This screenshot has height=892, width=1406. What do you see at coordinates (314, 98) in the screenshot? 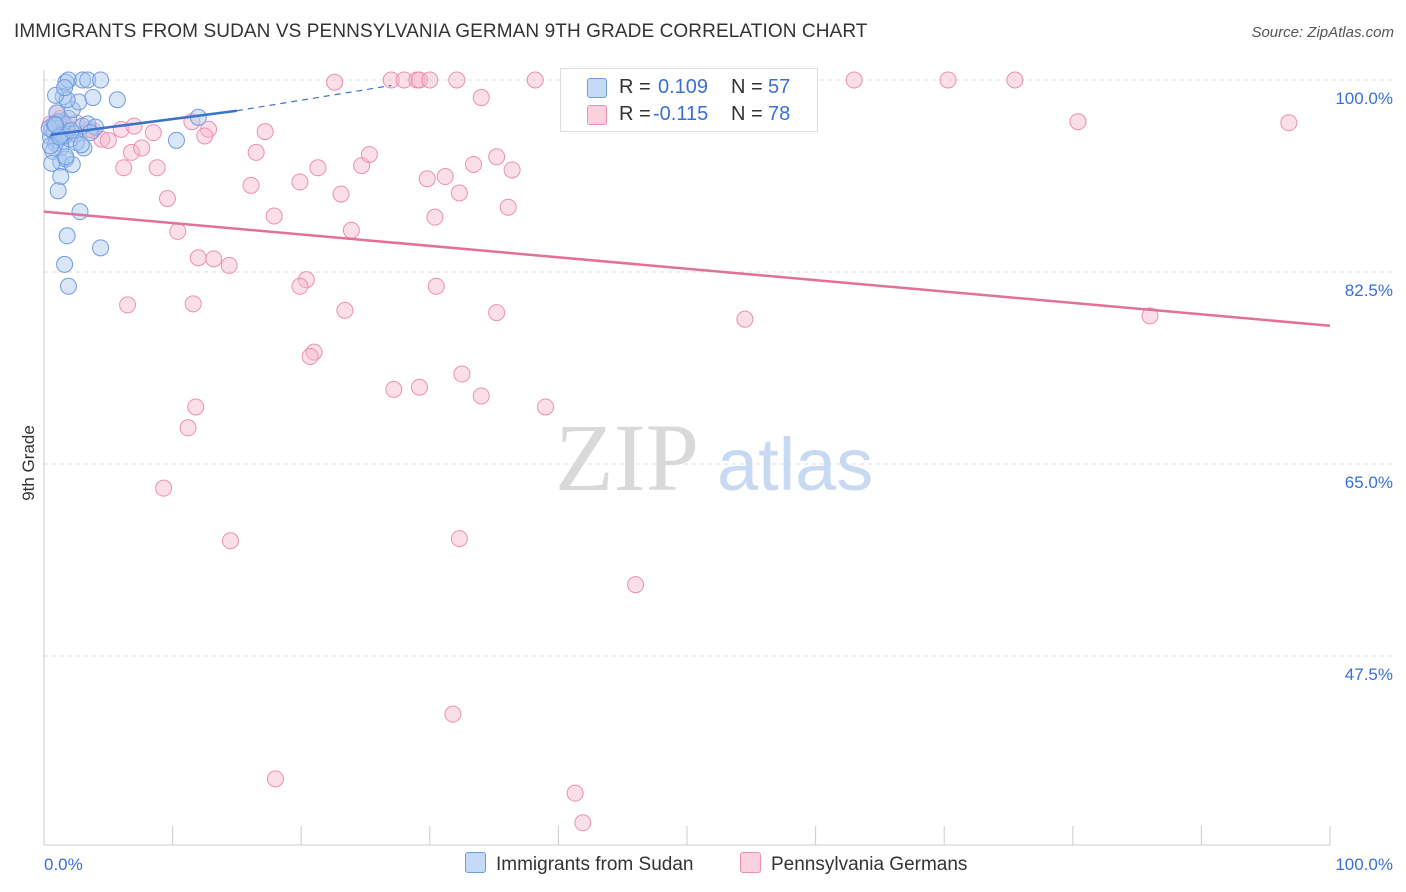
I see `sudan-trend-extension` at bounding box center [314, 98].